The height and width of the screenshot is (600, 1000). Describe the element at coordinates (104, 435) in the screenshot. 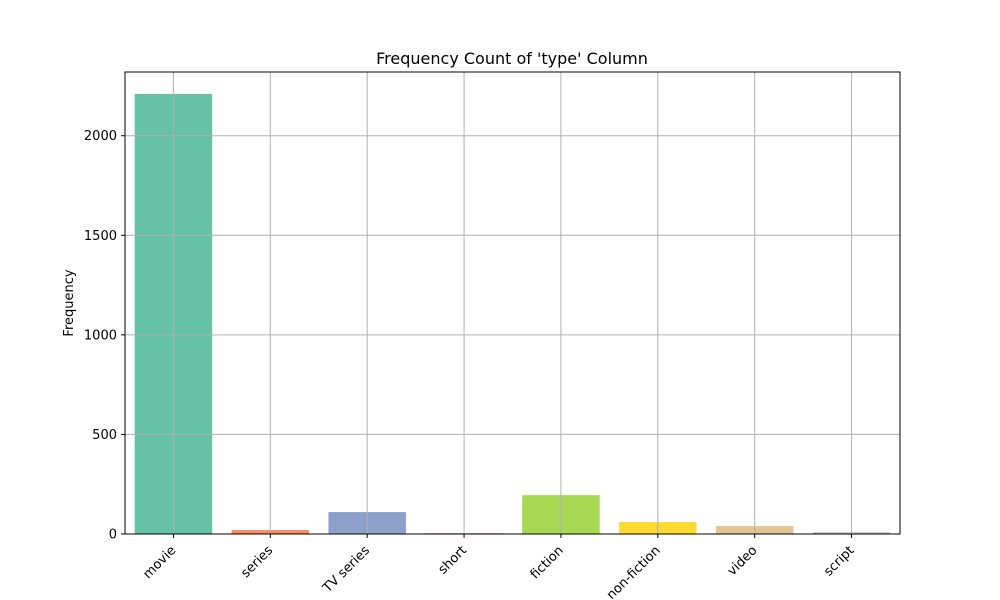

I see `y-tick-label: 500` at that location.